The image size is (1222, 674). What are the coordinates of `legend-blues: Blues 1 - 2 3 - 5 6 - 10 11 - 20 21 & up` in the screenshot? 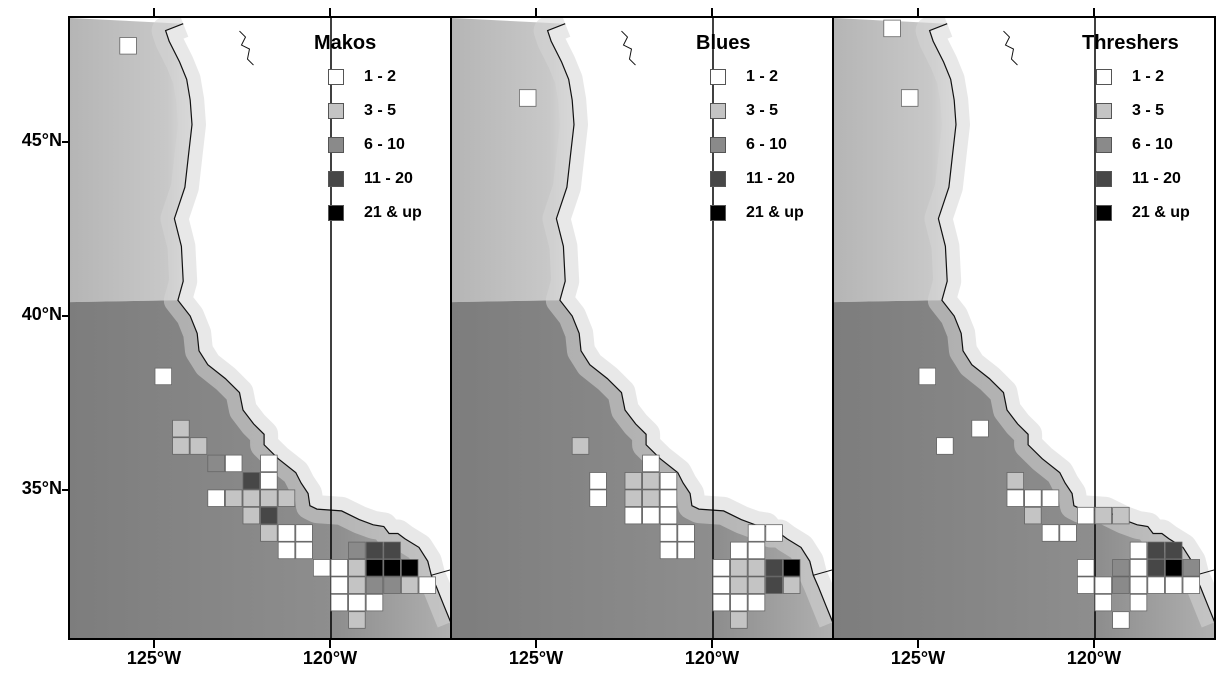 It's located at (766, 129).